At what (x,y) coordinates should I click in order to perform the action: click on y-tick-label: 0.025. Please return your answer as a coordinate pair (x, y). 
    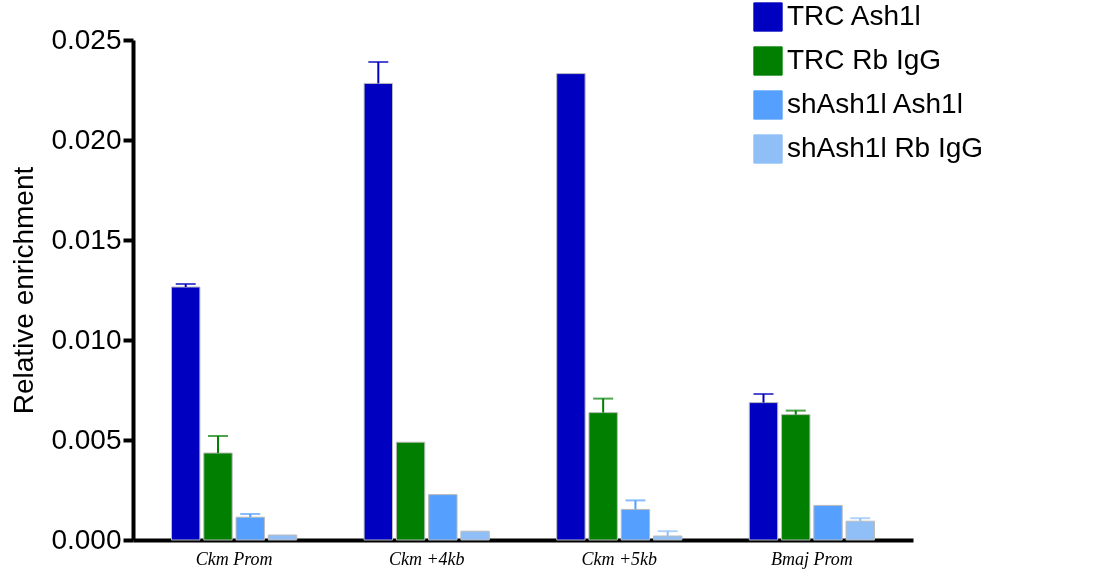
    Looking at the image, I should click on (86, 39).